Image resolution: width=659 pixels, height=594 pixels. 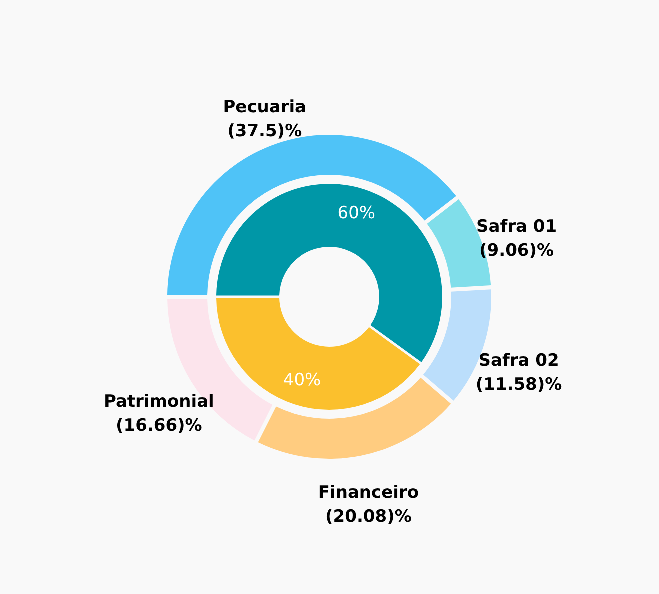 I want to click on slice-label: Pecuaria, so click(x=265, y=108).